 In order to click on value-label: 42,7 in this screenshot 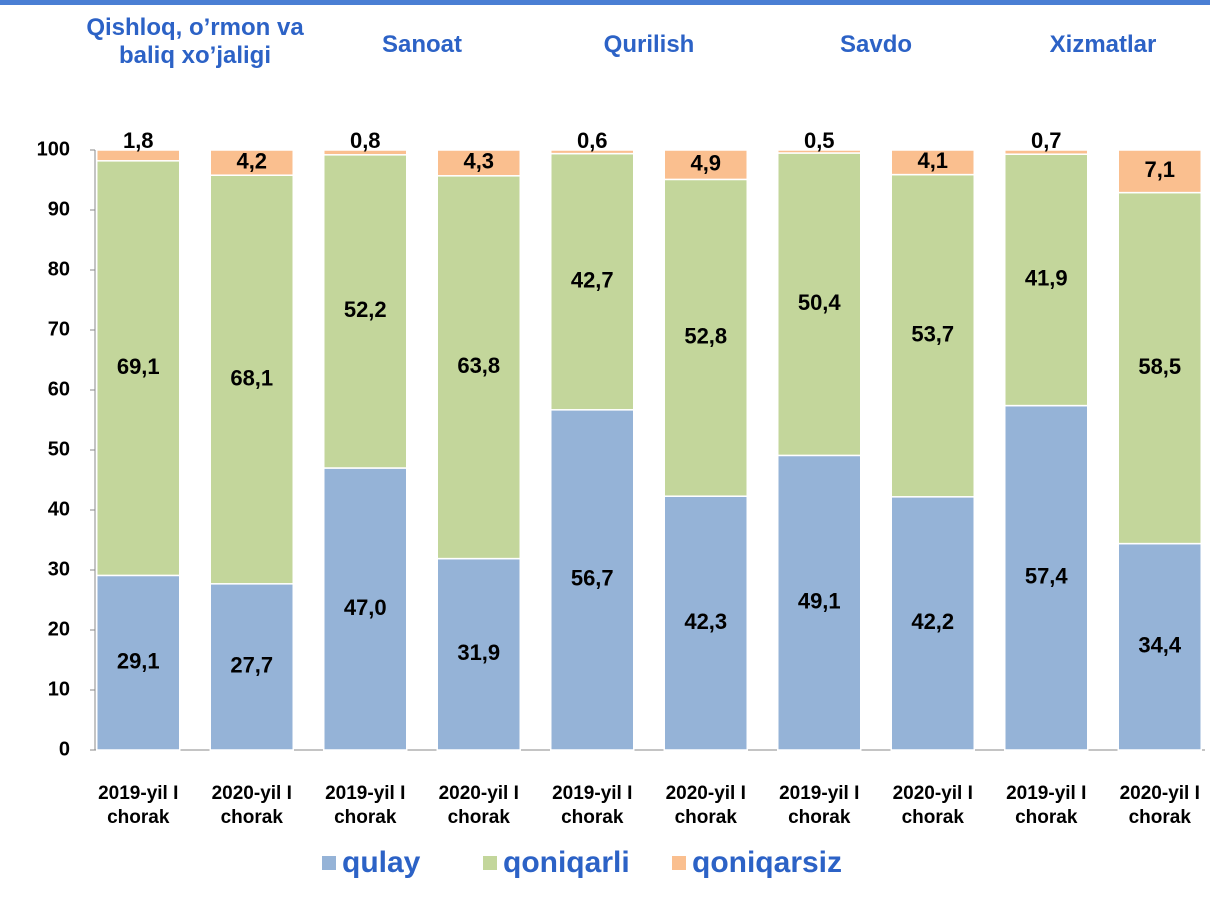, I will do `click(592, 280)`.